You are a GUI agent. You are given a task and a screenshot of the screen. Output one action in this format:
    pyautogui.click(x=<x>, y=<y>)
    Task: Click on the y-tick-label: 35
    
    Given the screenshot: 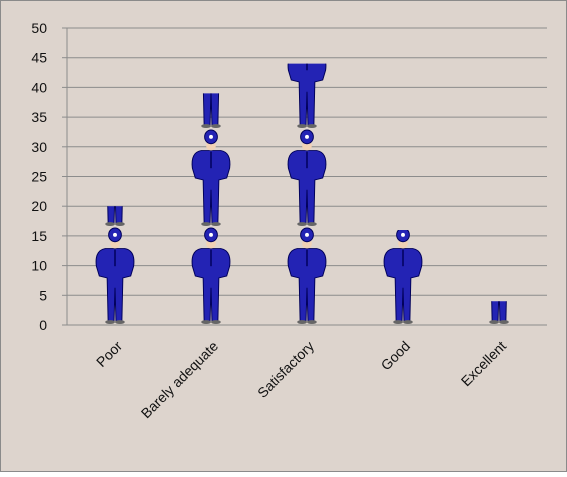 What is the action you would take?
    pyautogui.click(x=39, y=117)
    